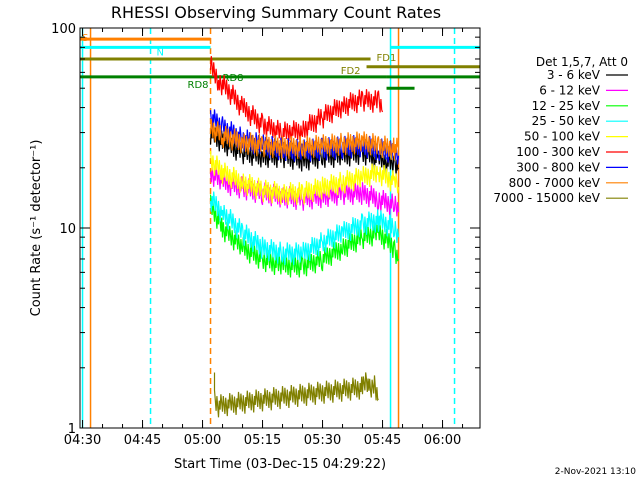 The height and width of the screenshot is (480, 640). Describe the element at coordinates (558, 167) in the screenshot. I see `legend-entry-label: 300 - 800 keV` at that location.